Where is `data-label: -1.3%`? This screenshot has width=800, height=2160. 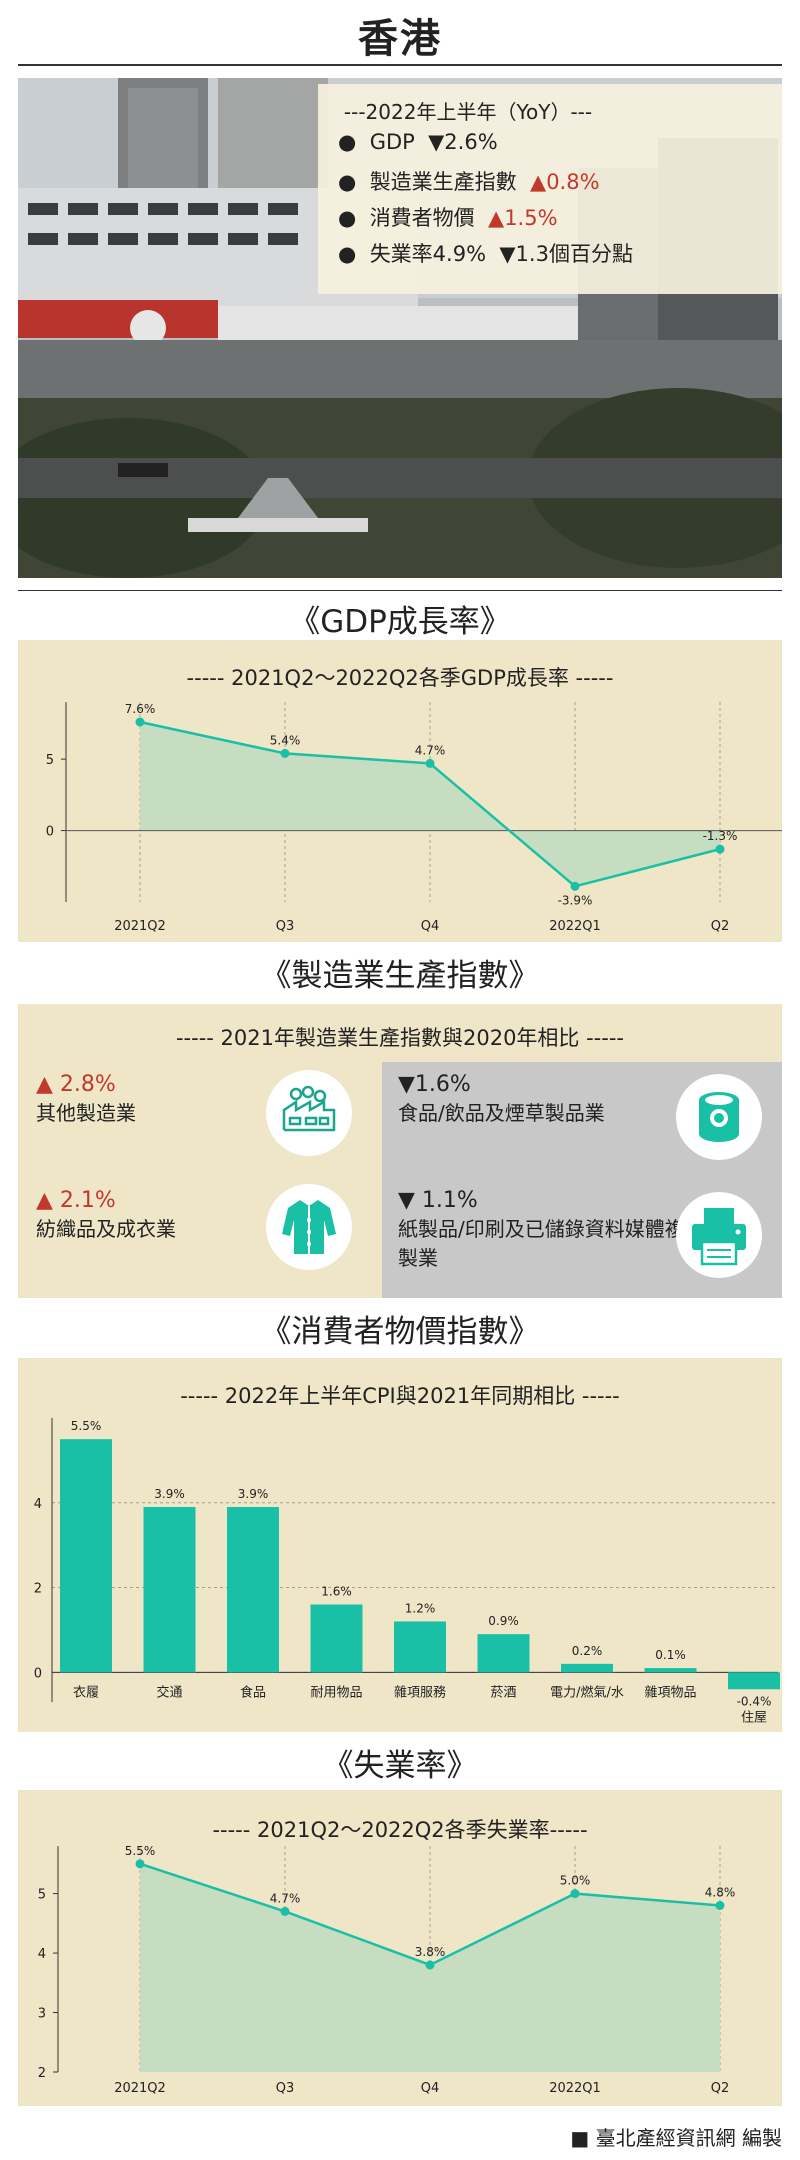 data-label: -1.3% is located at coordinates (720, 836).